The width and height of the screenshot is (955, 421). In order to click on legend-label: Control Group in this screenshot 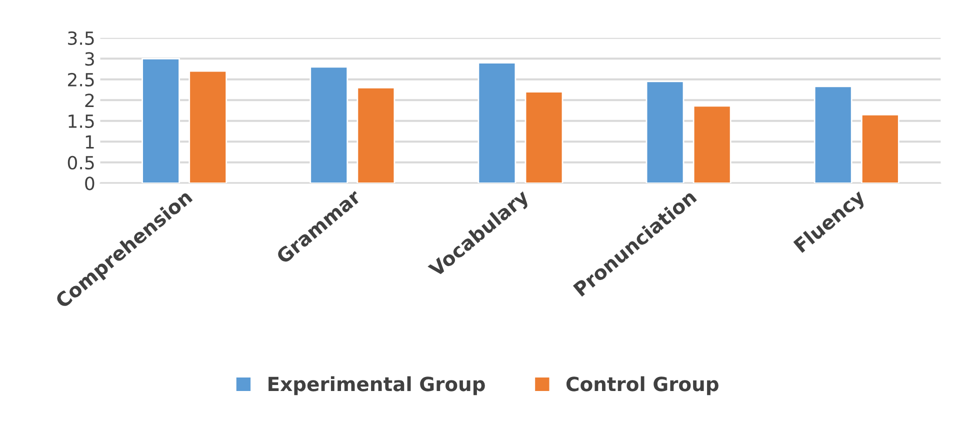, I will do `click(642, 386)`.